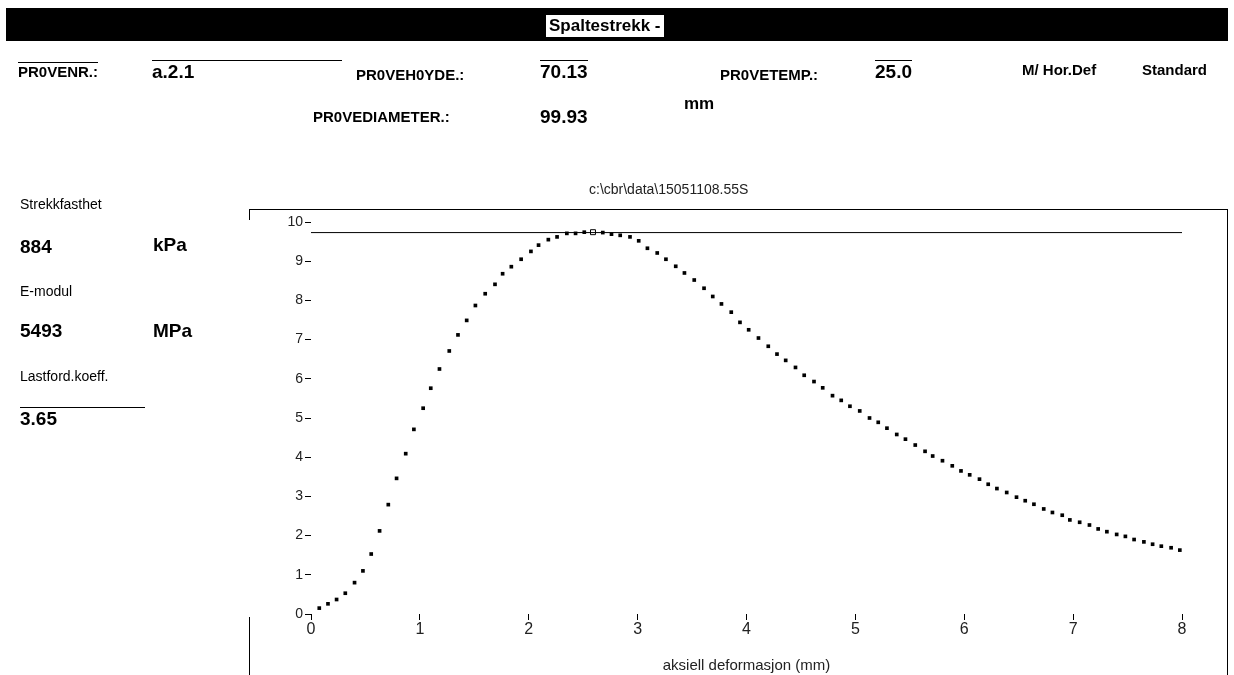  Describe the element at coordinates (699, 104) in the screenshot. I see `text: mm` at that location.